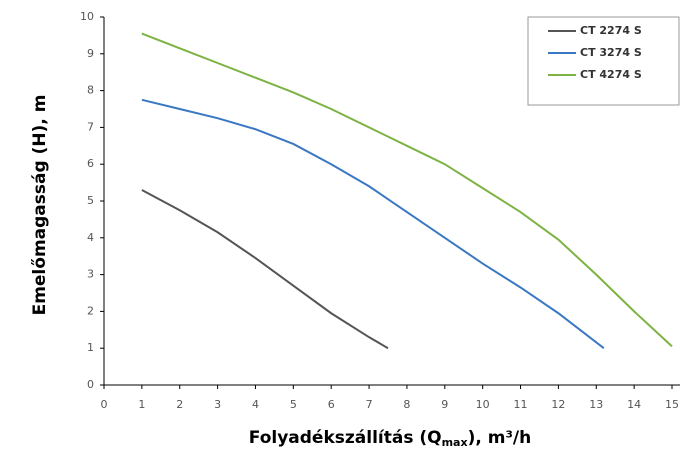  Describe the element at coordinates (369, 404) in the screenshot. I see `x-tick-label: 7` at that location.